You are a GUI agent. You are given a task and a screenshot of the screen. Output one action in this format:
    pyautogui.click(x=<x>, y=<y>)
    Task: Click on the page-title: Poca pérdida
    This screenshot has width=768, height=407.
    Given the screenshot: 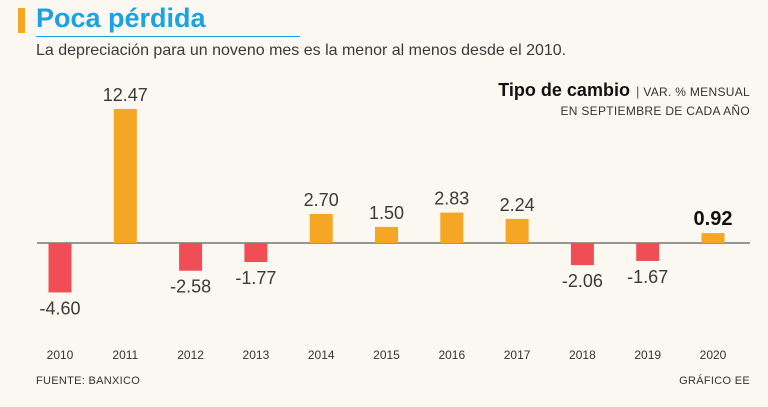 What is the action you would take?
    pyautogui.click(x=121, y=18)
    